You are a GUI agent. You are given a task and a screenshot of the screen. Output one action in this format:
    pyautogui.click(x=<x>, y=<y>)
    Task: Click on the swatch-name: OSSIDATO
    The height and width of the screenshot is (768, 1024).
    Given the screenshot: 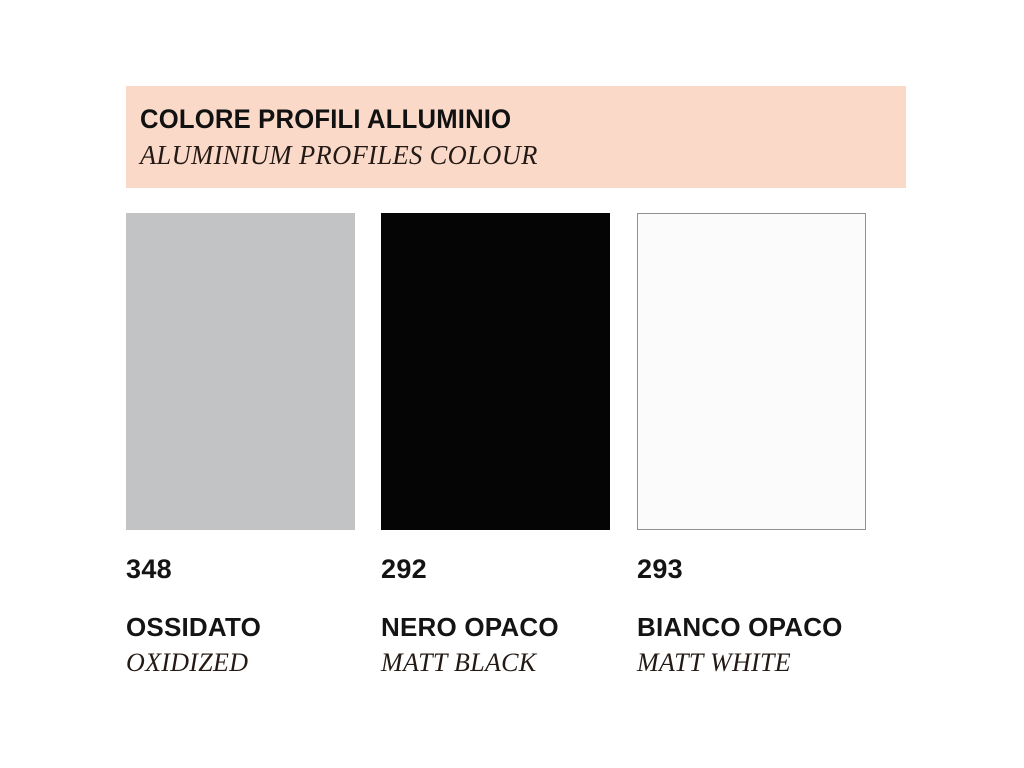 What is the action you would take?
    pyautogui.click(x=193, y=627)
    